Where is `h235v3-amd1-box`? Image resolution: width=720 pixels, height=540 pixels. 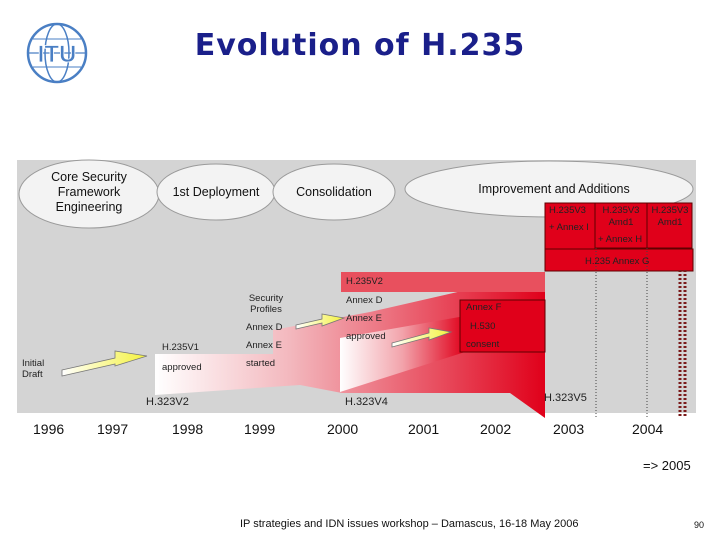 h235v3-amd1-box is located at coordinates (621, 225).